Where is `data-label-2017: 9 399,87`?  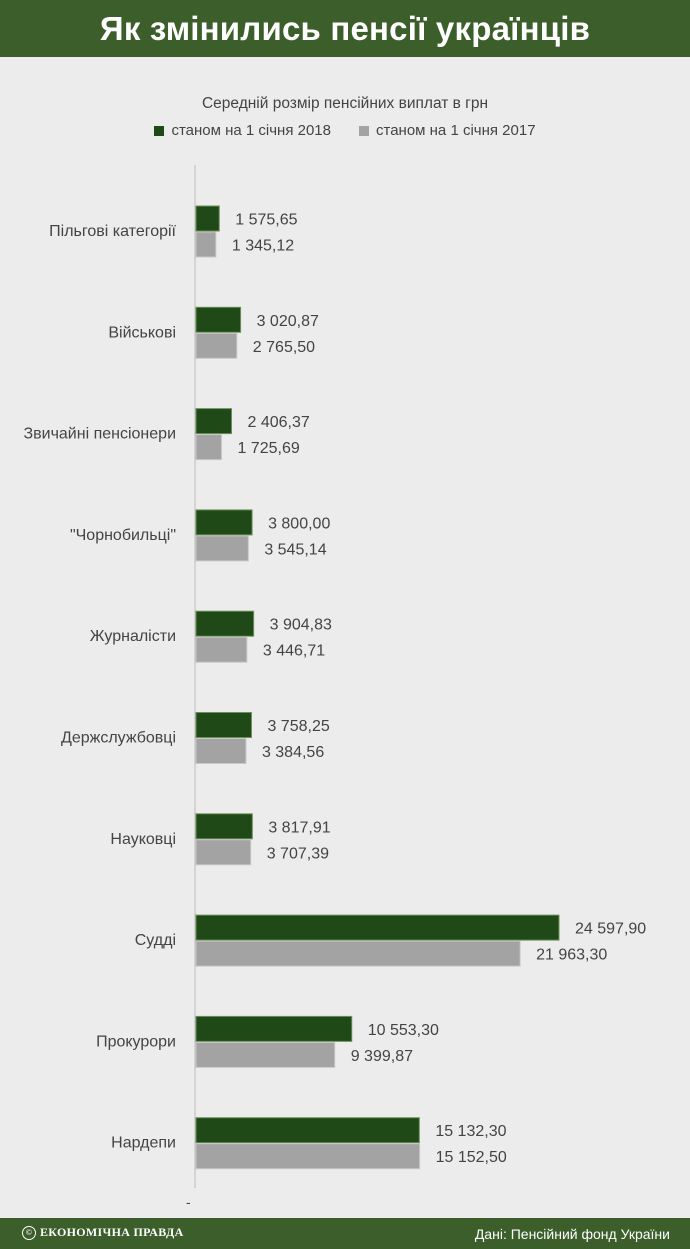
data-label-2017: 9 399,87 is located at coordinates (382, 1056).